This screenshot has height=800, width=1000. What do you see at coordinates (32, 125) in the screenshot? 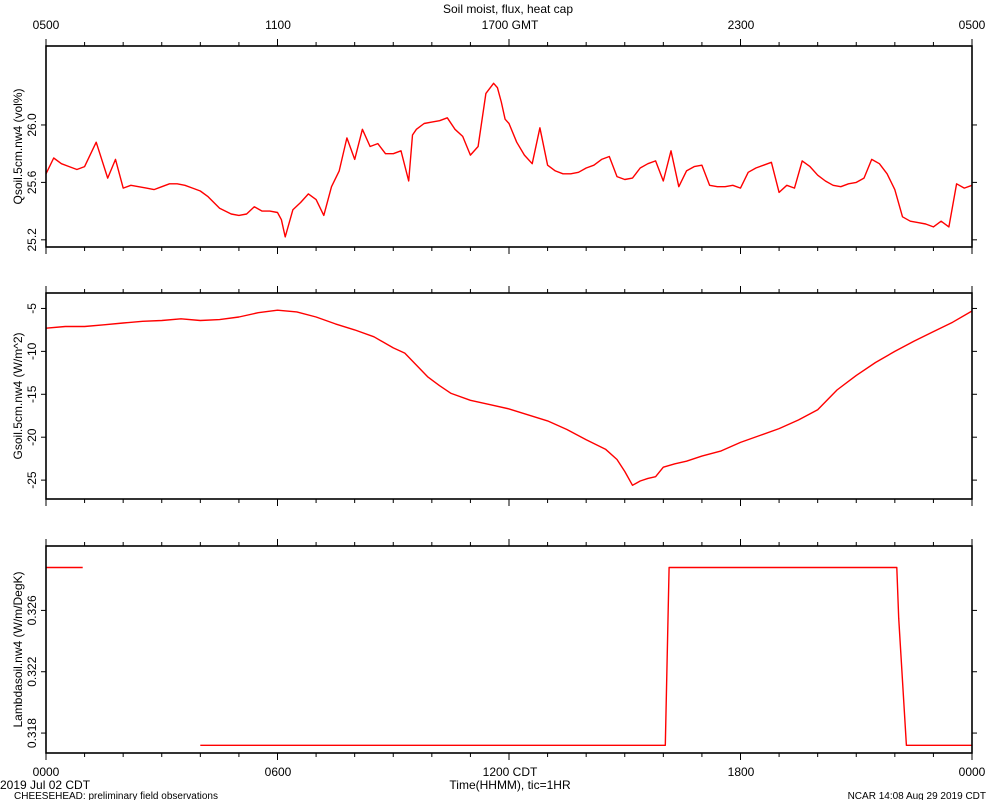
I see `y-tick-label: 26.0` at bounding box center [32, 125].